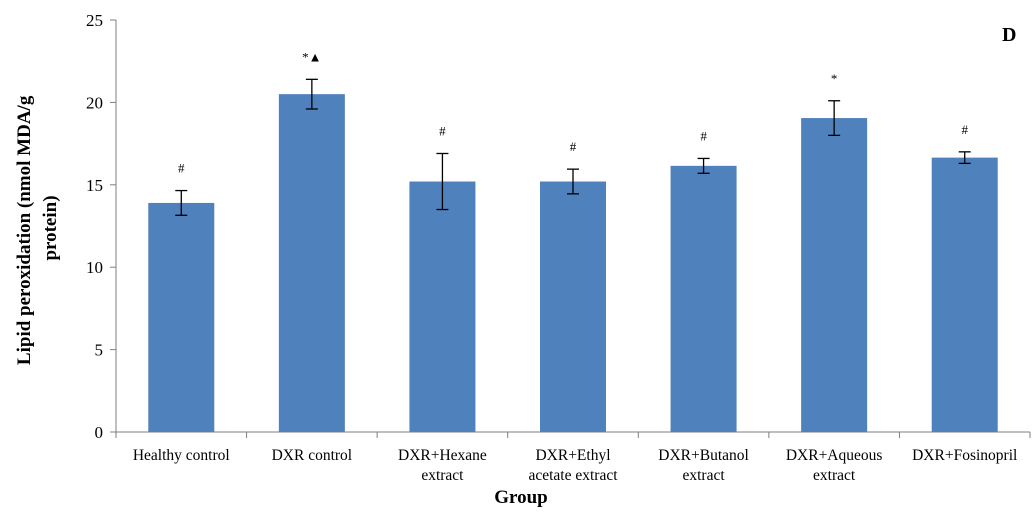  What do you see at coordinates (573, 465) in the screenshot?
I see `x-tick-label: DXR+Ethyl acetate extract` at bounding box center [573, 465].